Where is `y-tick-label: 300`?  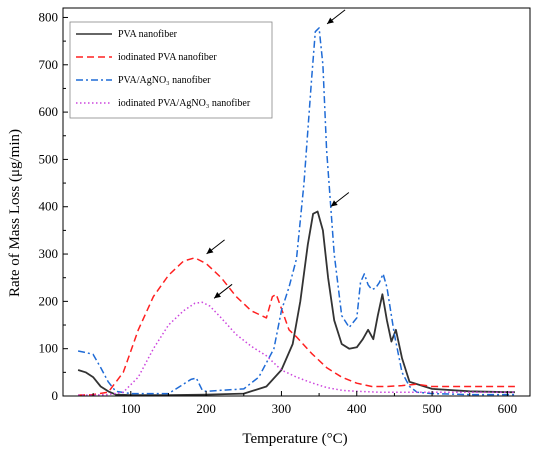 y-tick-label: 300 is located at coordinates (49, 253).